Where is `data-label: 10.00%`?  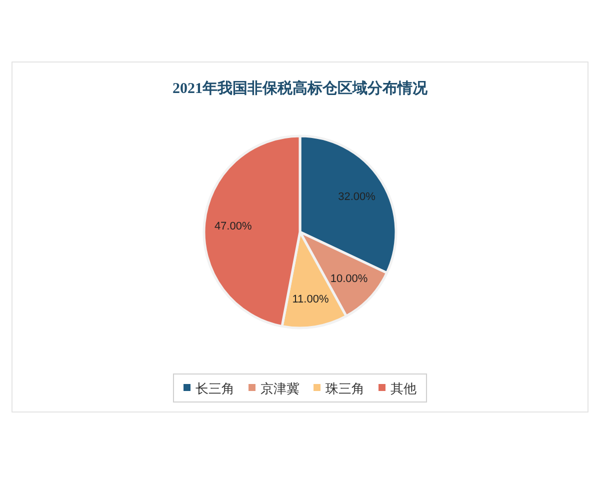 data-label: 10.00% is located at coordinates (349, 279).